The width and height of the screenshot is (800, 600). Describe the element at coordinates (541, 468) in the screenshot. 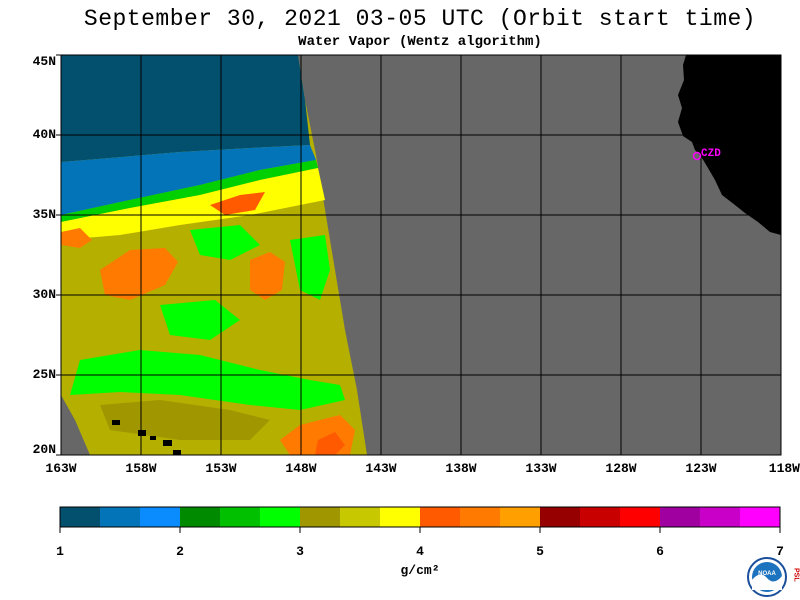

I see `lon-label-133w: 133W` at that location.